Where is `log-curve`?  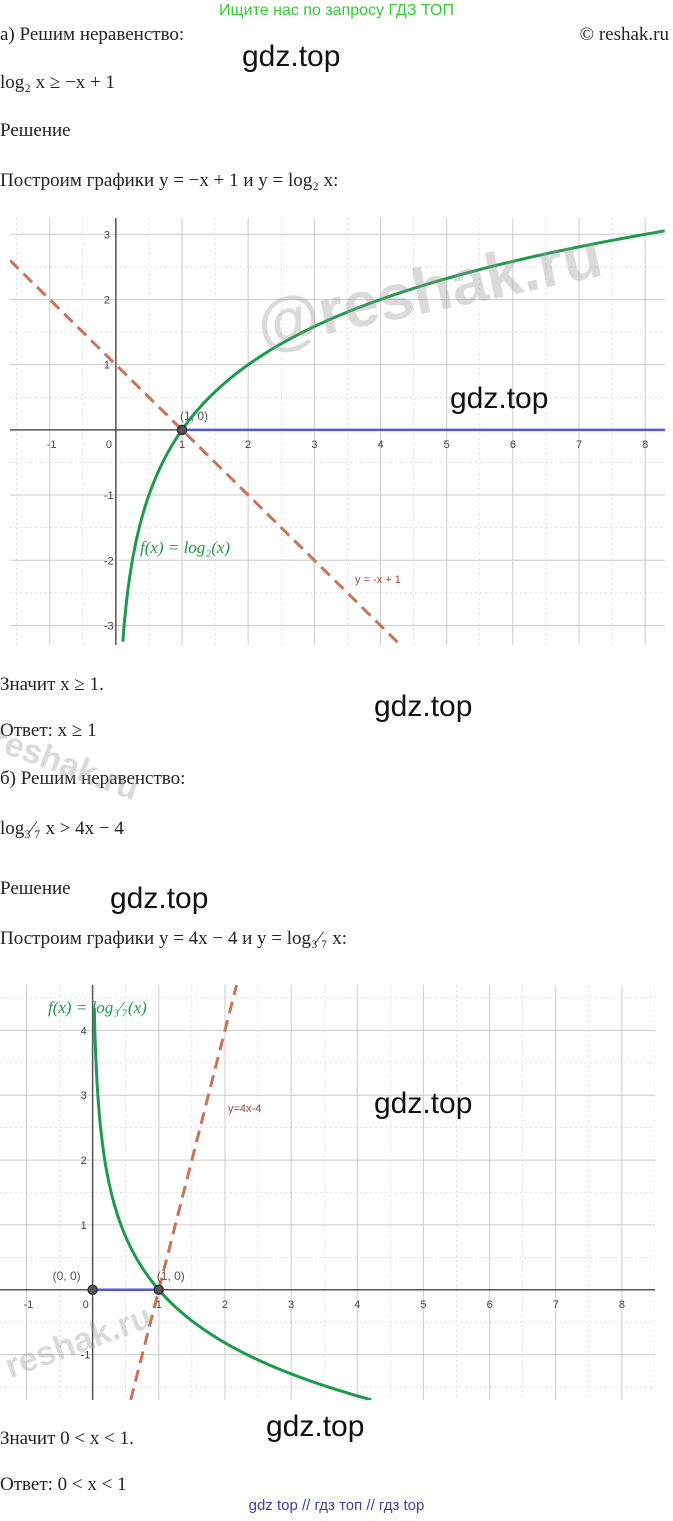
log-curve is located at coordinates (232, 1203).